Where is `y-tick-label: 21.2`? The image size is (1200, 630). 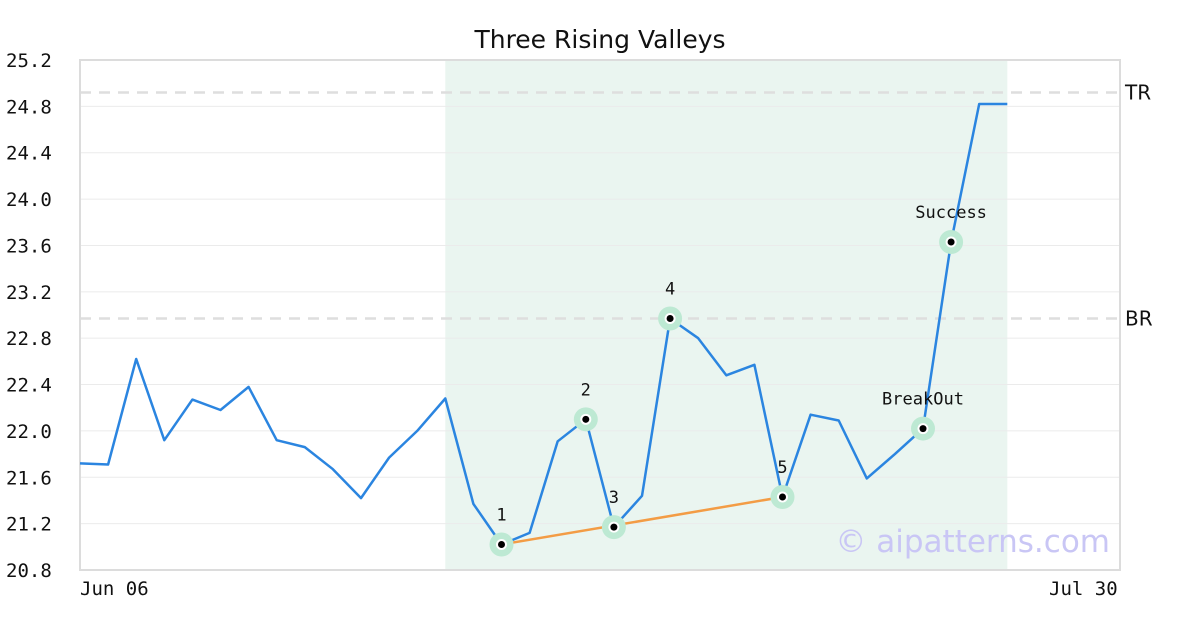 y-tick-label: 21.2 is located at coordinates (29, 525).